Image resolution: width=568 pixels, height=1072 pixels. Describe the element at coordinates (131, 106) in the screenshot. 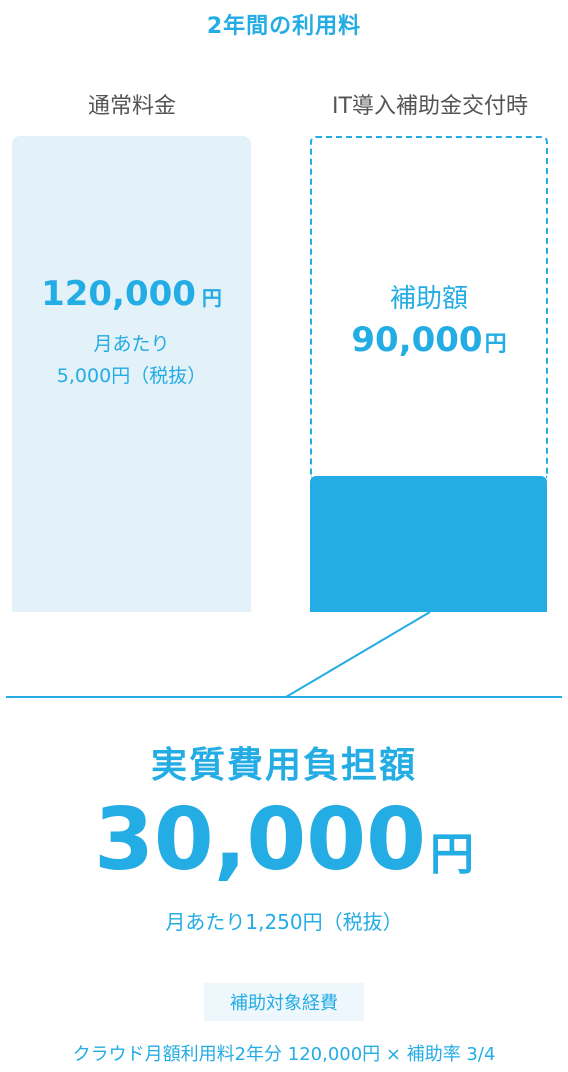

I see `category-label-normal: 通常料金` at that location.